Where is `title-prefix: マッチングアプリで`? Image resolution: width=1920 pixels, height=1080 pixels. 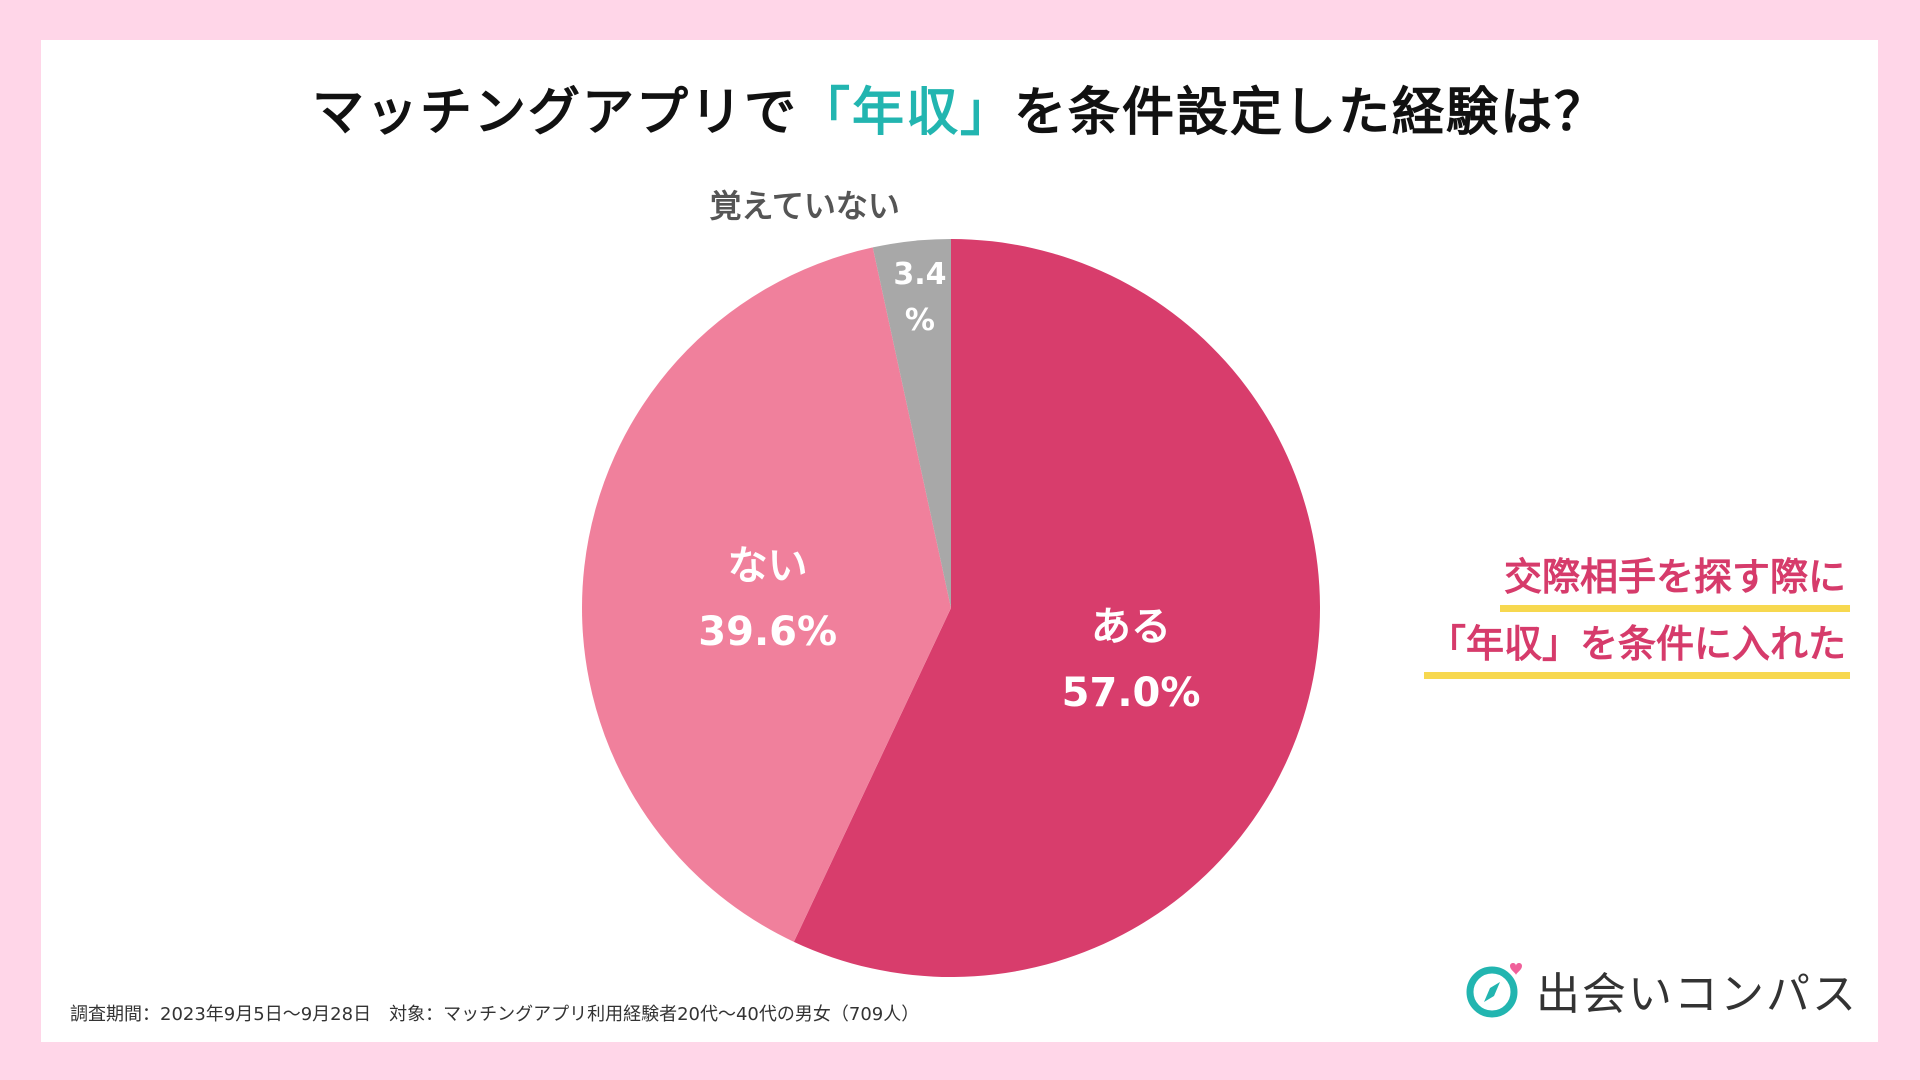
title-prefix: マッチングアプリで is located at coordinates (554, 113).